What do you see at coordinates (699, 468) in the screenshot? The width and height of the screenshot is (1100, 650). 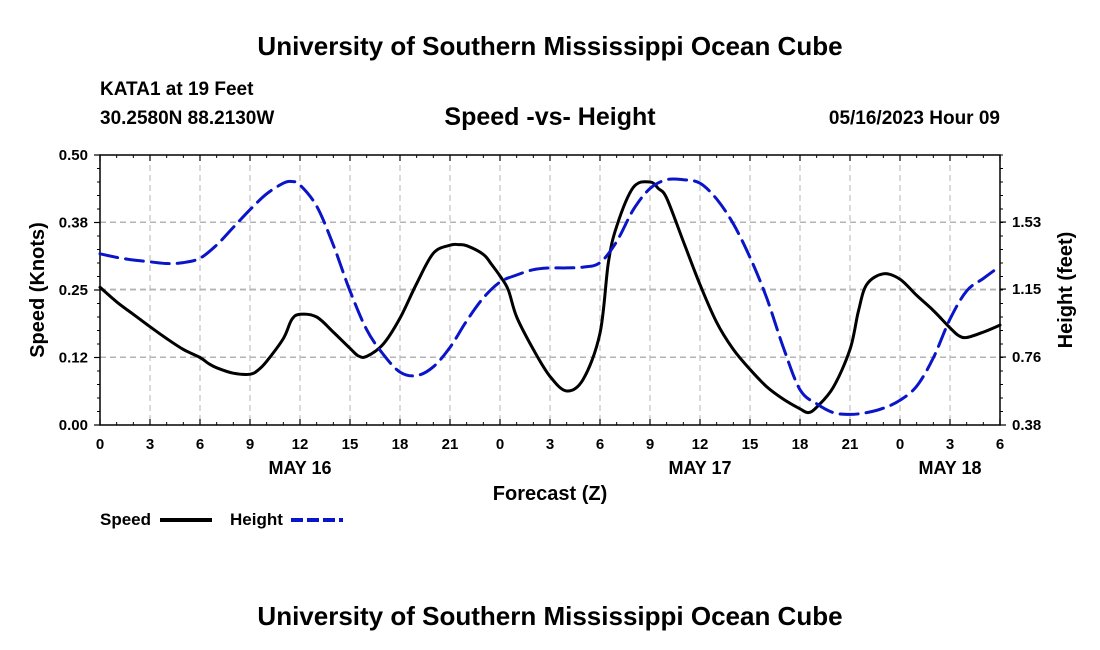 I see `date-label: MAY 17` at bounding box center [699, 468].